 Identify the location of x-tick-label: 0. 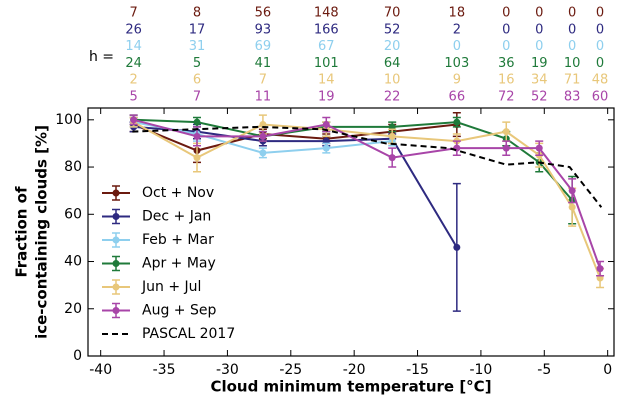
(607, 370).